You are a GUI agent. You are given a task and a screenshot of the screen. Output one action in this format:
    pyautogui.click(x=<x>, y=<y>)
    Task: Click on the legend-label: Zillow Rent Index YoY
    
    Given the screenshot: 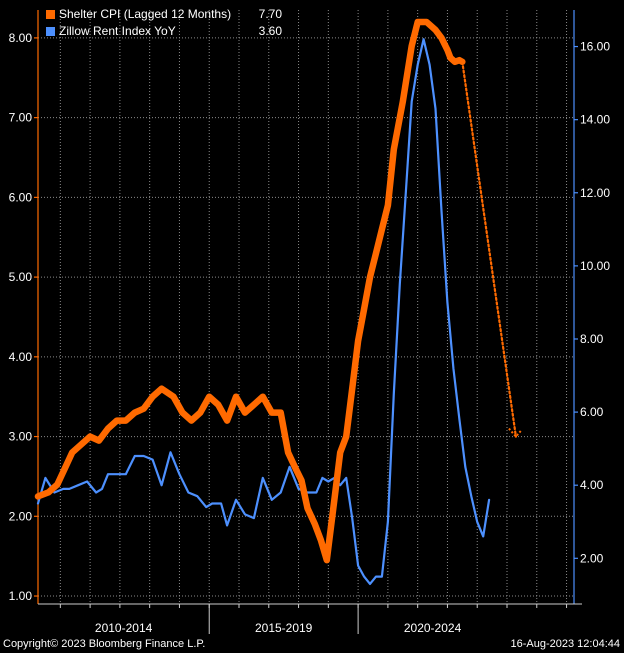 What is the action you would take?
    pyautogui.click(x=117, y=31)
    